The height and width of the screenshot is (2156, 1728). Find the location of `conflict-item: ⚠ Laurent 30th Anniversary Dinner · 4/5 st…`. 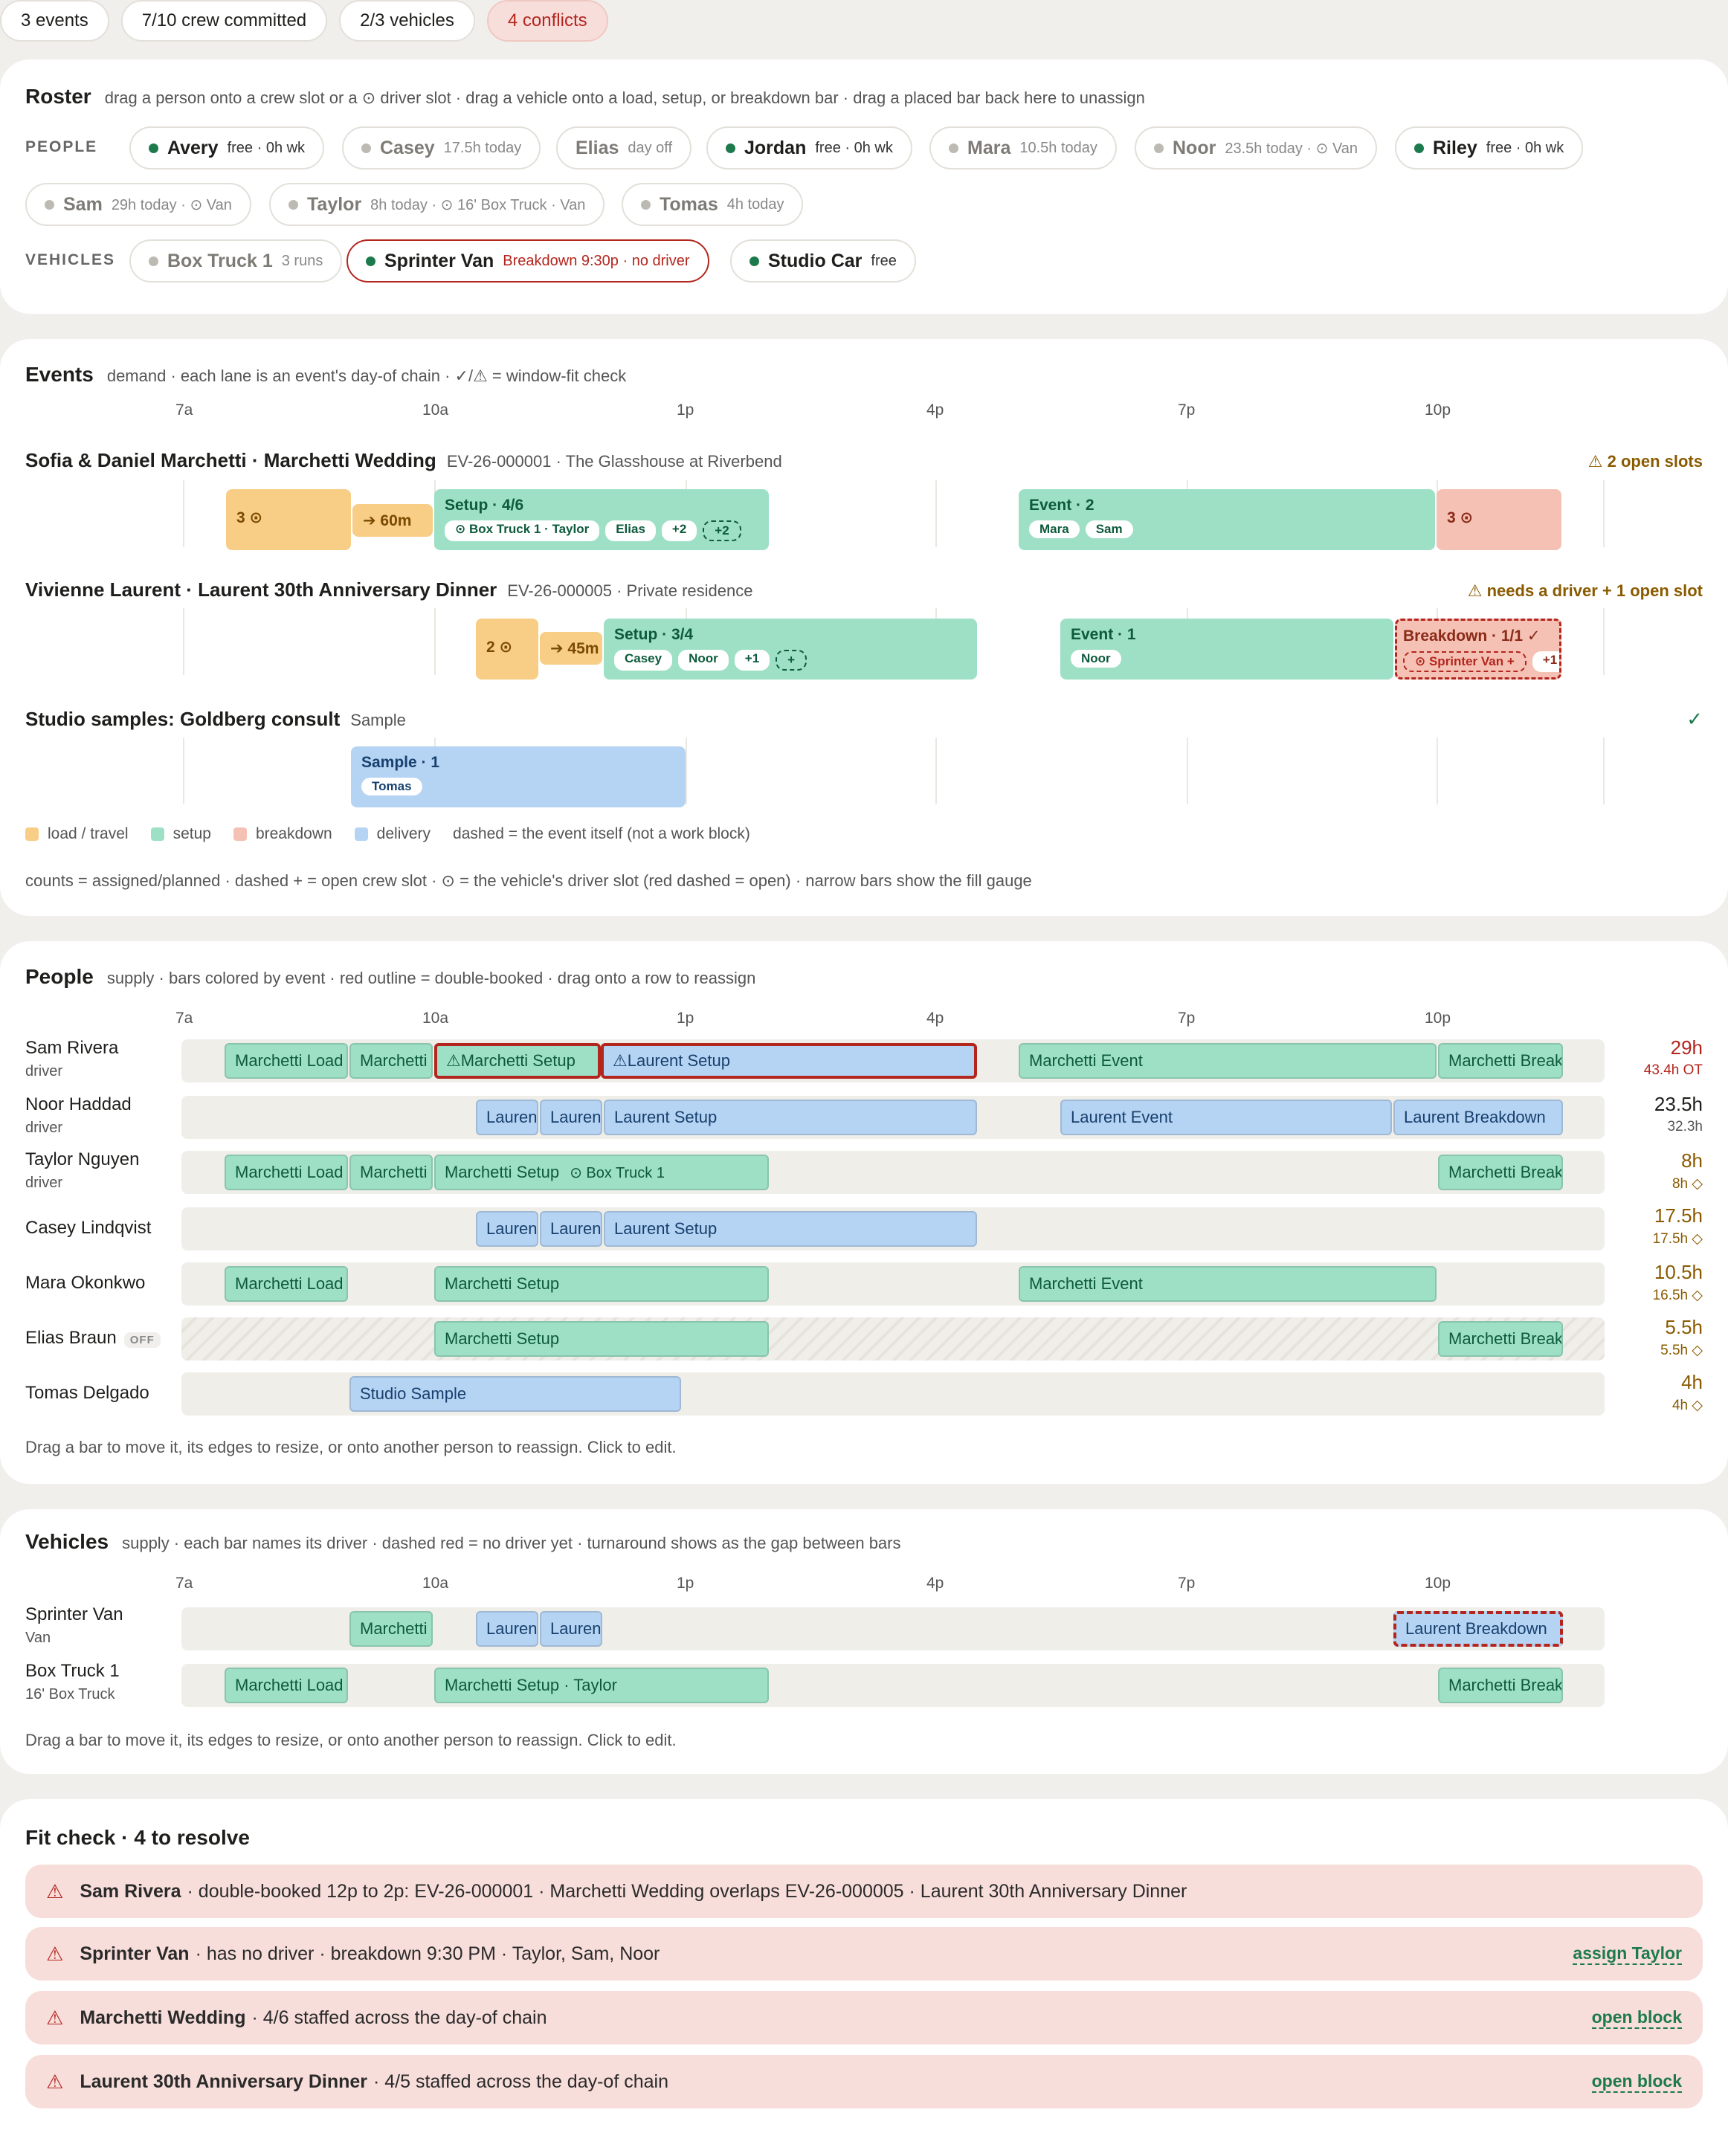

conflict-item: ⚠ Laurent 30th Anniversary Dinner · 4/5 st… is located at coordinates (864, 2081).